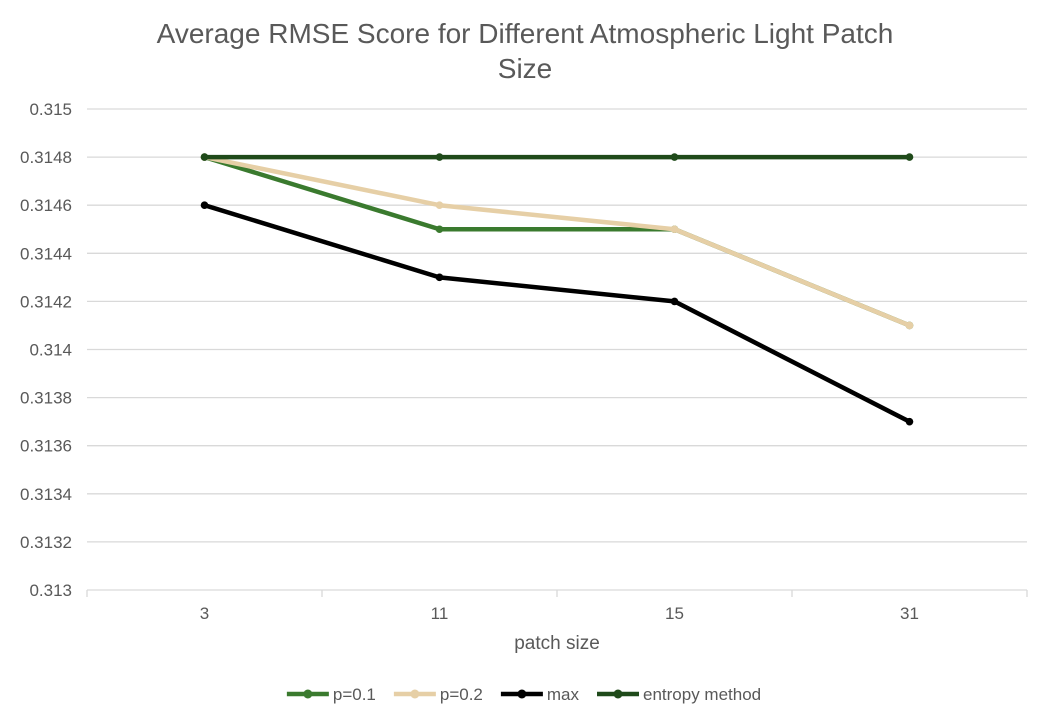 The width and height of the screenshot is (1050, 724). Describe the element at coordinates (557, 593) in the screenshot. I see `x-axis` at that location.